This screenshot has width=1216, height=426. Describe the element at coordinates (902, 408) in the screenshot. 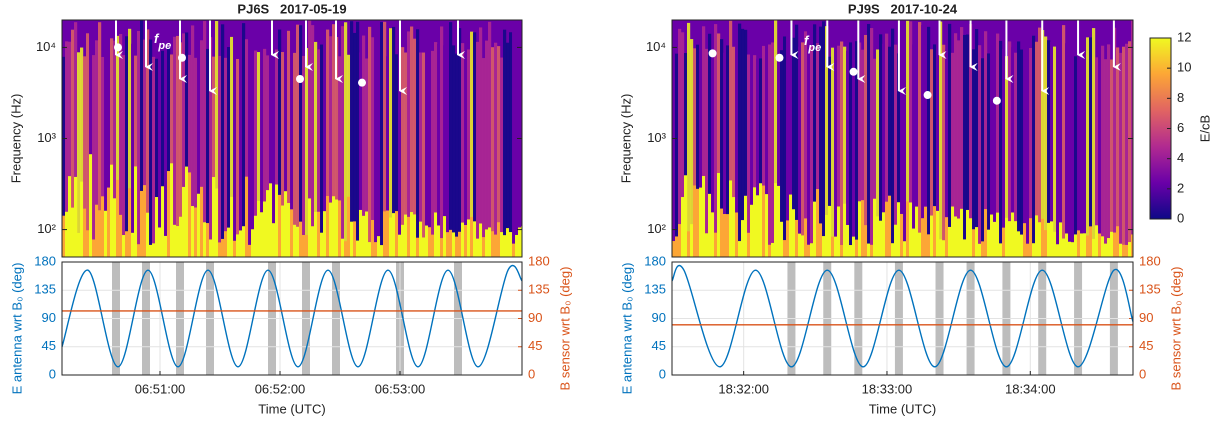

I see `x-axis-label: Time (UTC)` at that location.